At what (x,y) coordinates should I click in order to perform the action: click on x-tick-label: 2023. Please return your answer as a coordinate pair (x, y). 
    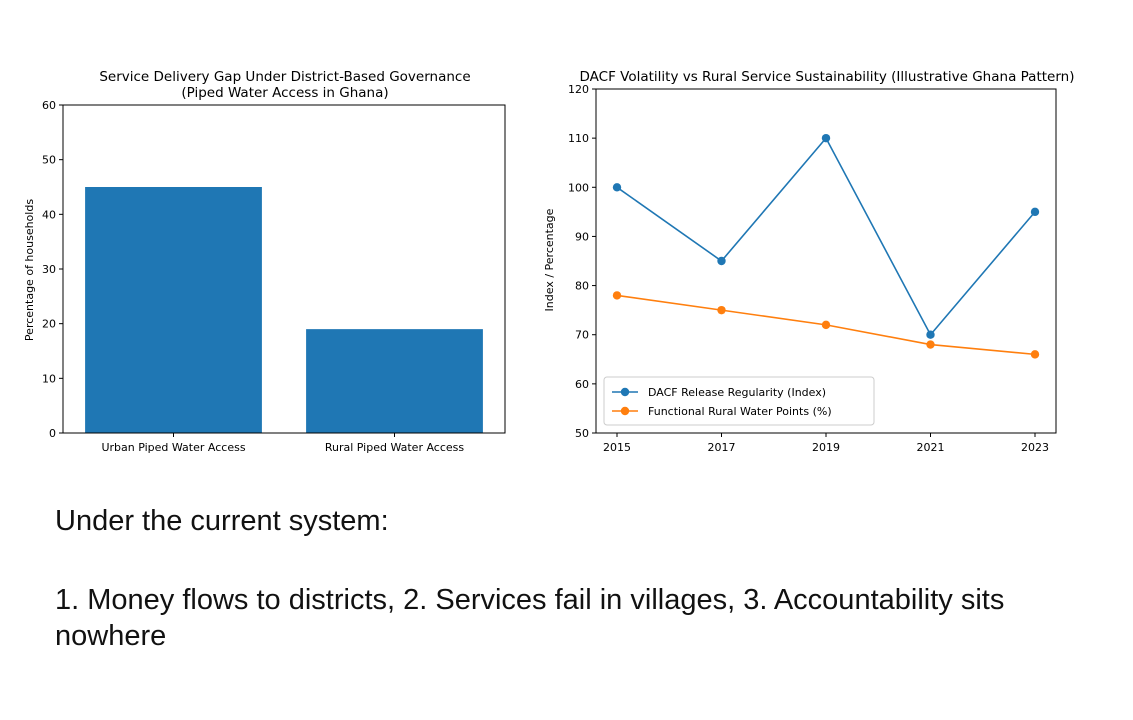
    Looking at the image, I should click on (1035, 447).